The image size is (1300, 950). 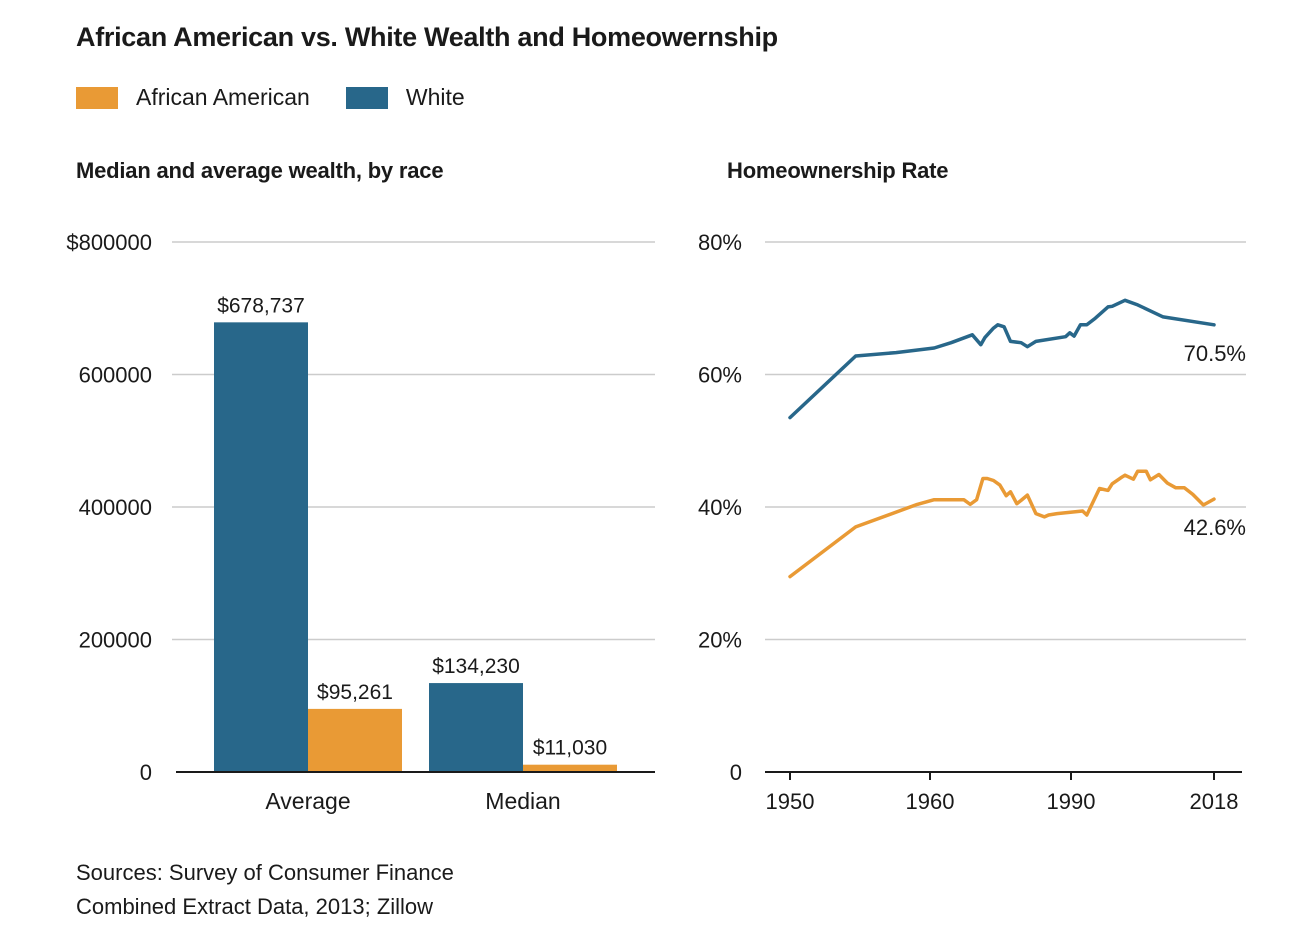 What do you see at coordinates (570, 748) in the screenshot?
I see `bar-value-label: $11,030` at bounding box center [570, 748].